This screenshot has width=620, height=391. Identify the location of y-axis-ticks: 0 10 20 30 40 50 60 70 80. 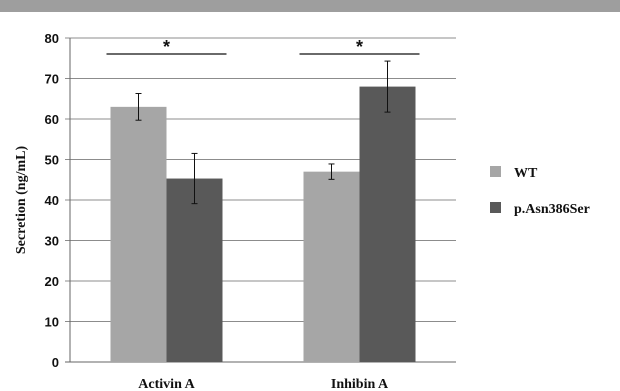
(52, 200).